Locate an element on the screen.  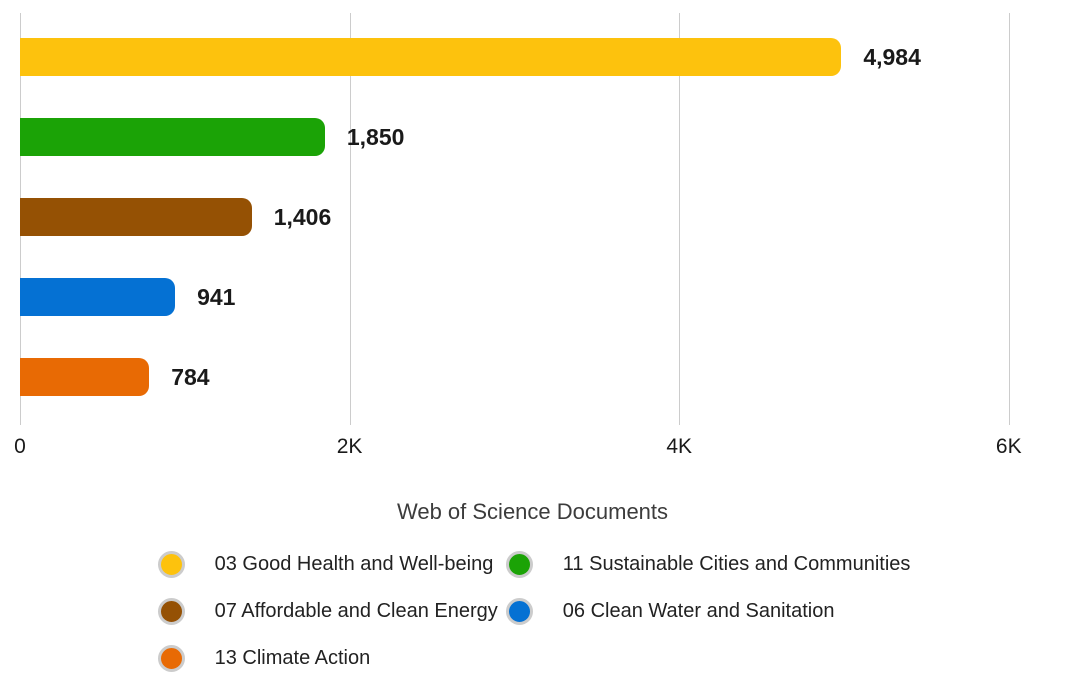
bar-value-label: 4,984 is located at coordinates (892, 57).